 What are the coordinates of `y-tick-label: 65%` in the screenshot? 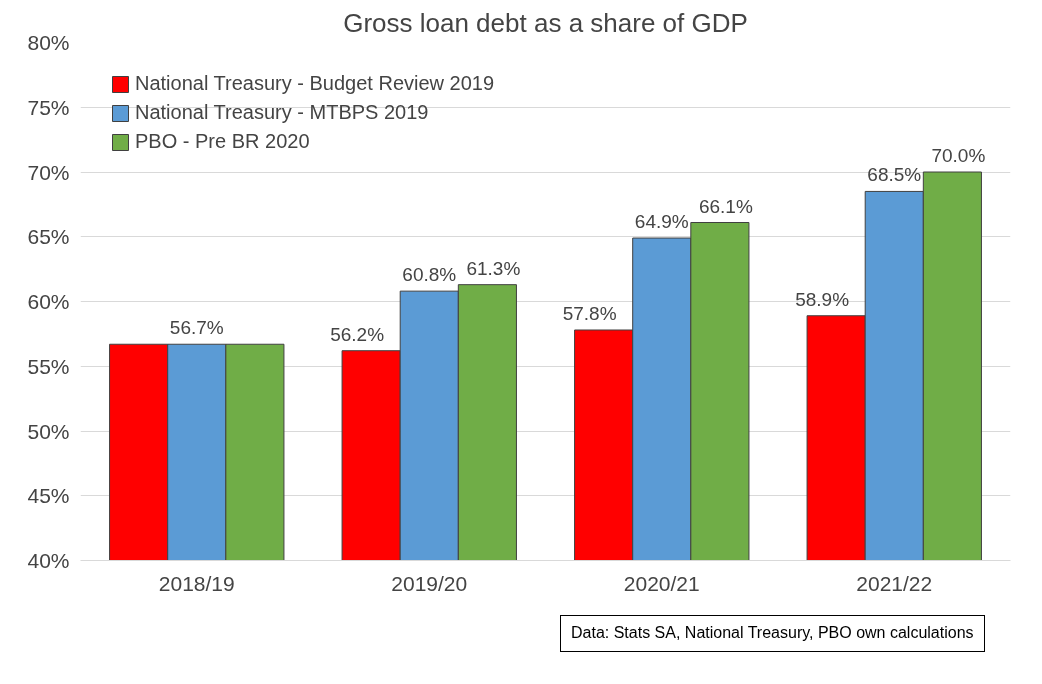 It's located at (48, 237).